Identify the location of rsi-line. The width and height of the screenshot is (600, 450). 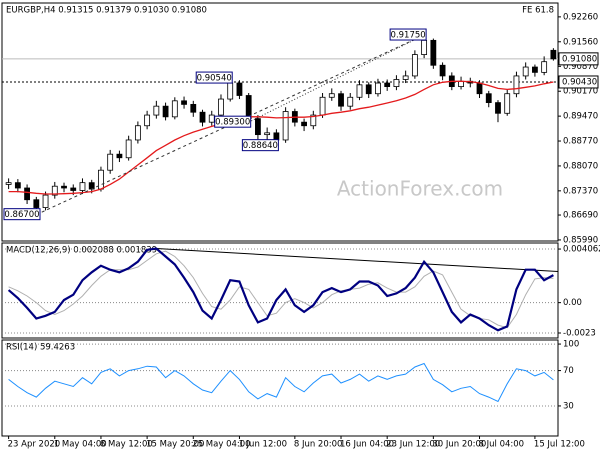
(281, 382).